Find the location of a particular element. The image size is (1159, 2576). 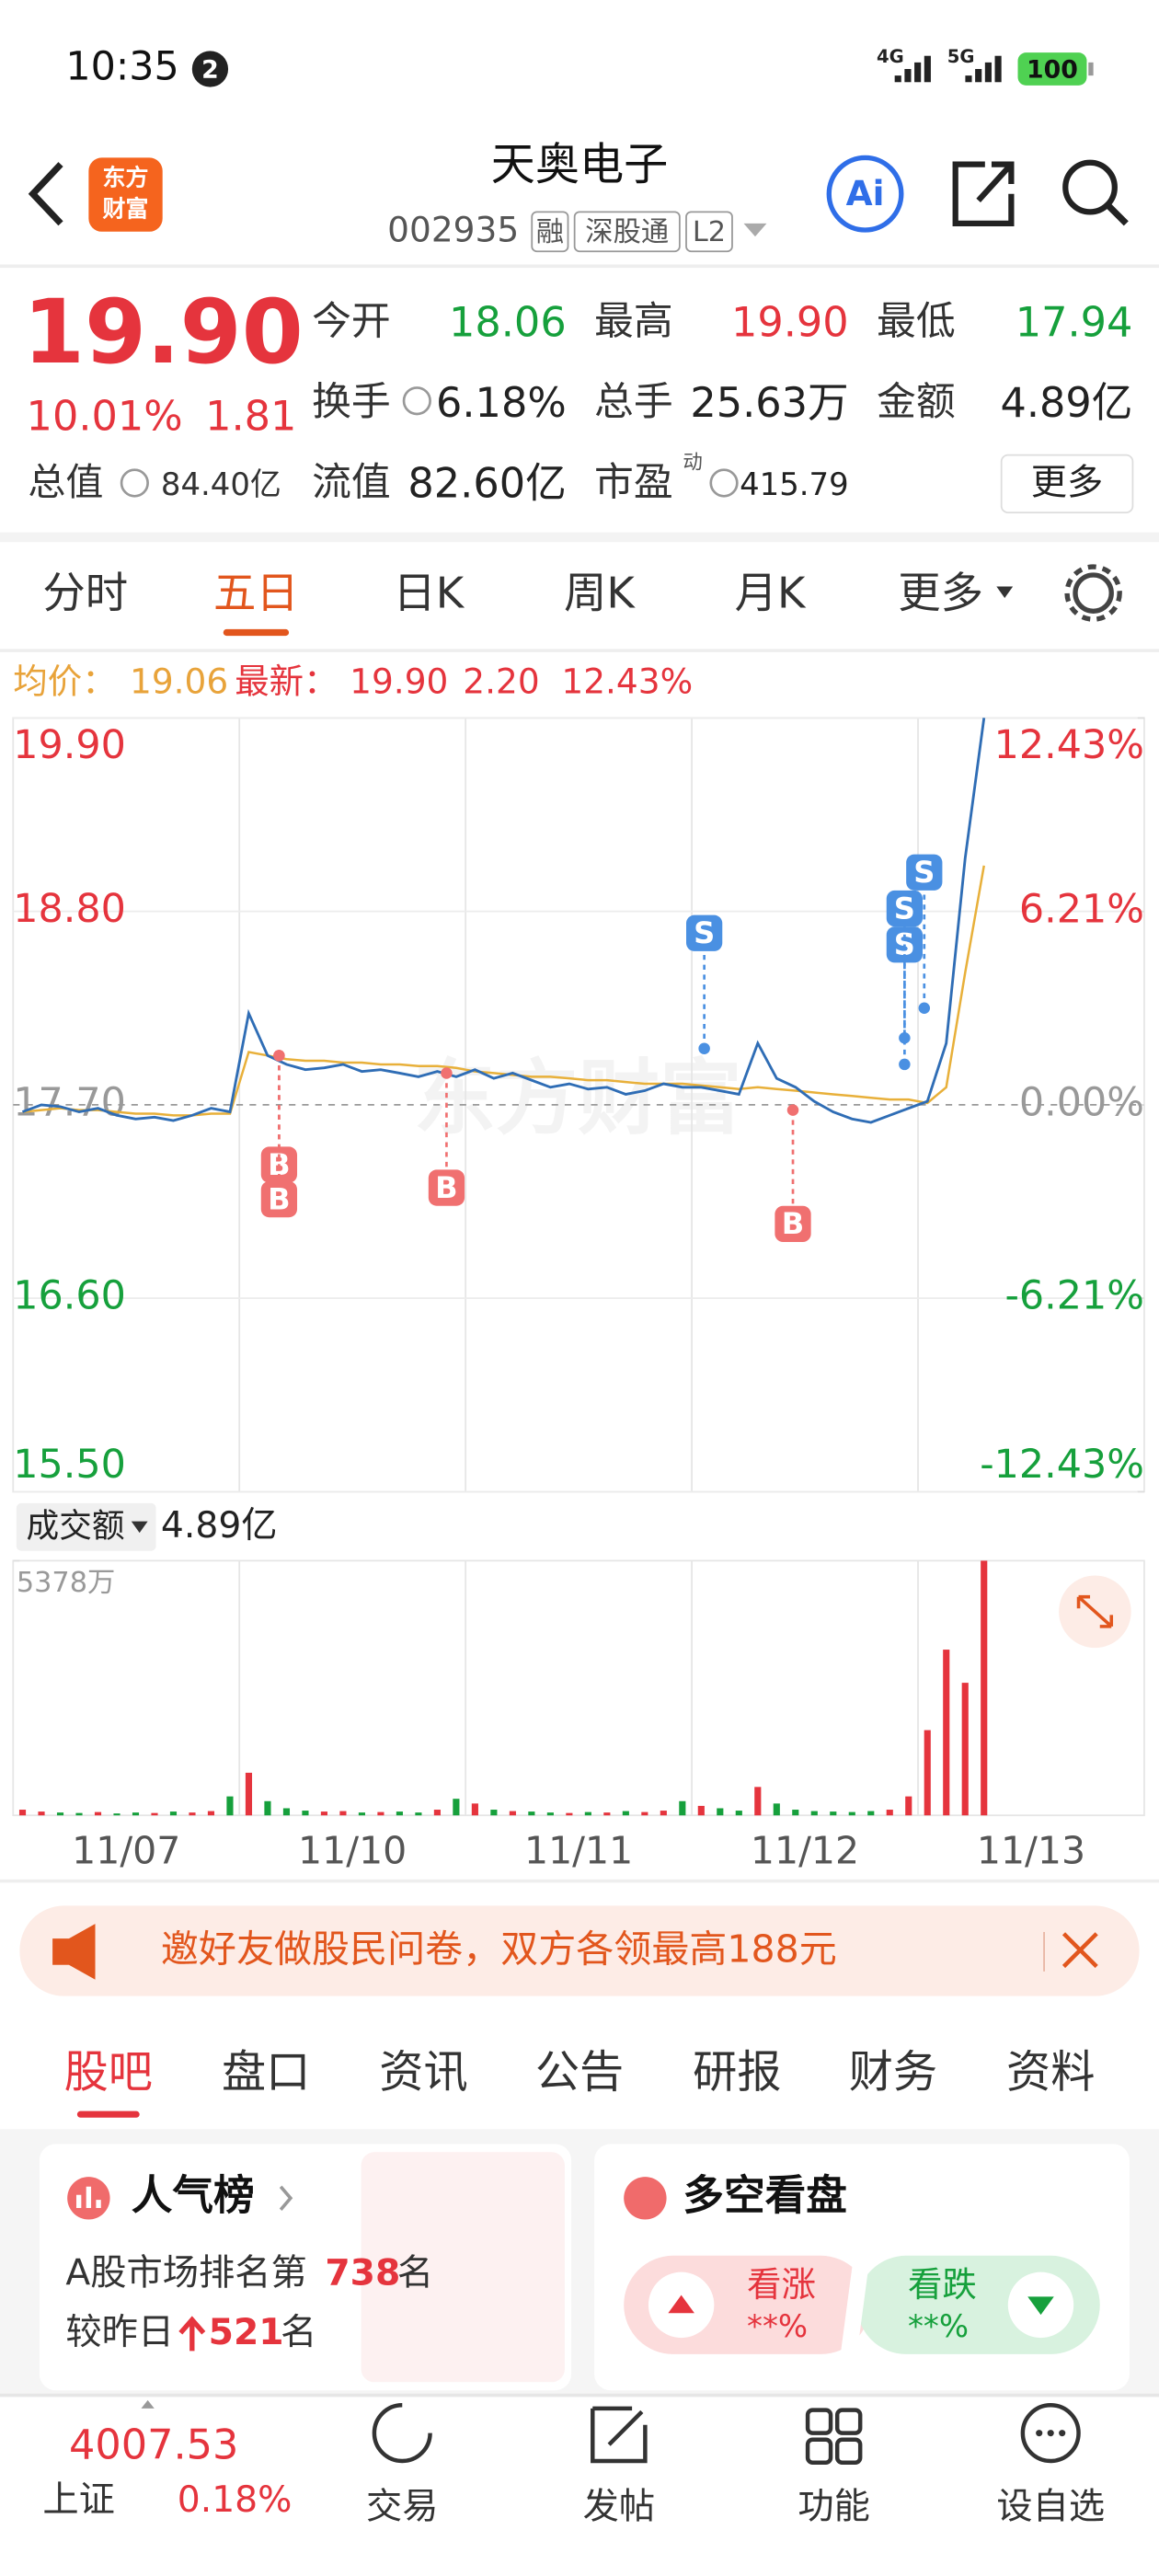

content-tab: 资讯 is located at coordinates (423, 2072).